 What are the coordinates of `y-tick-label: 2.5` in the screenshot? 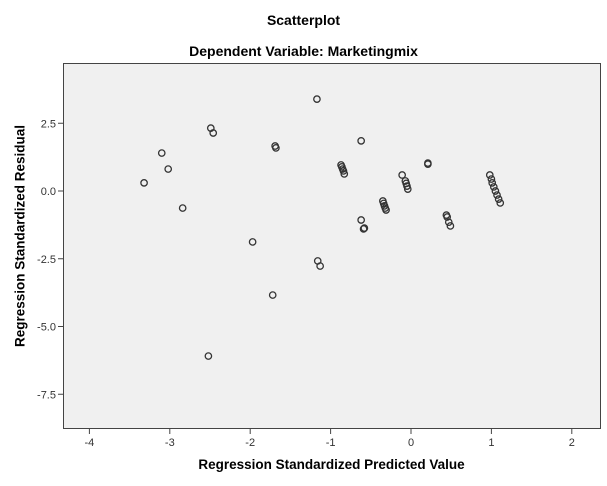 It's located at (48, 124).